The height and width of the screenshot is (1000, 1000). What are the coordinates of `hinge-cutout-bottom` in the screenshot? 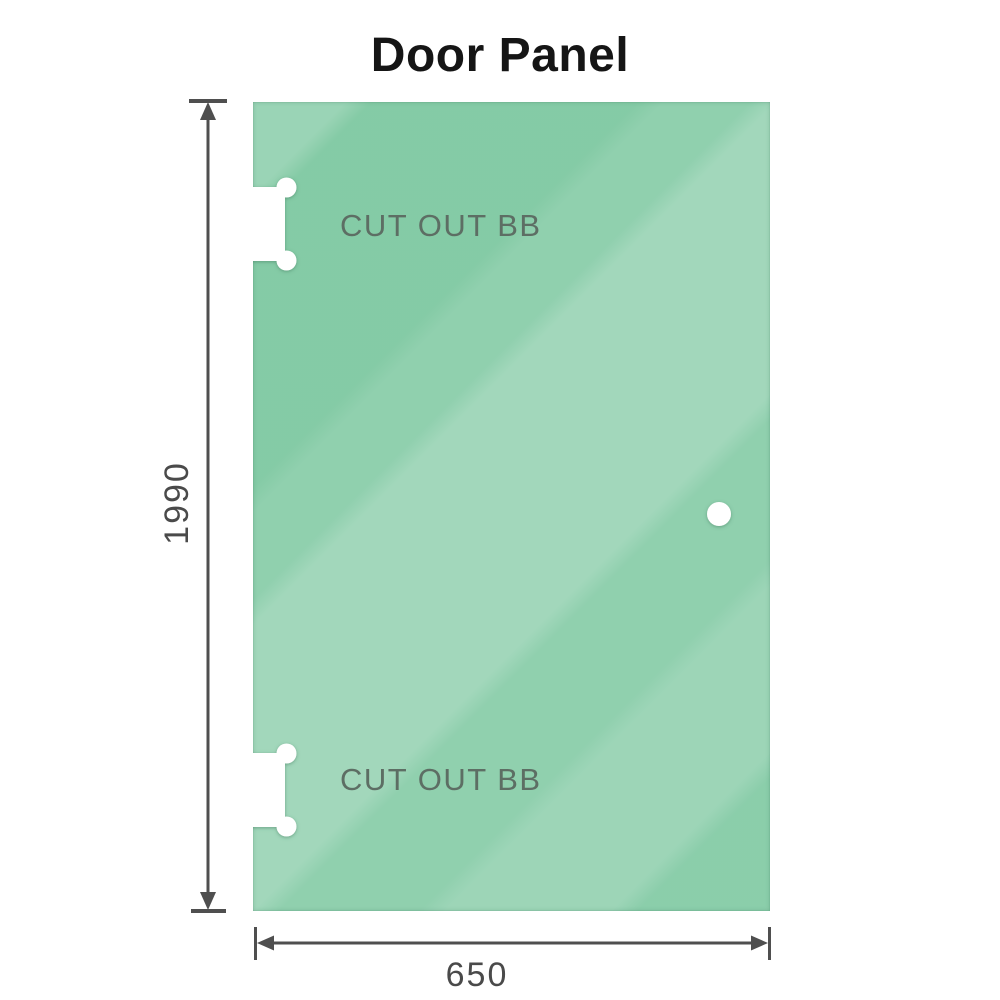 It's located at (275, 790).